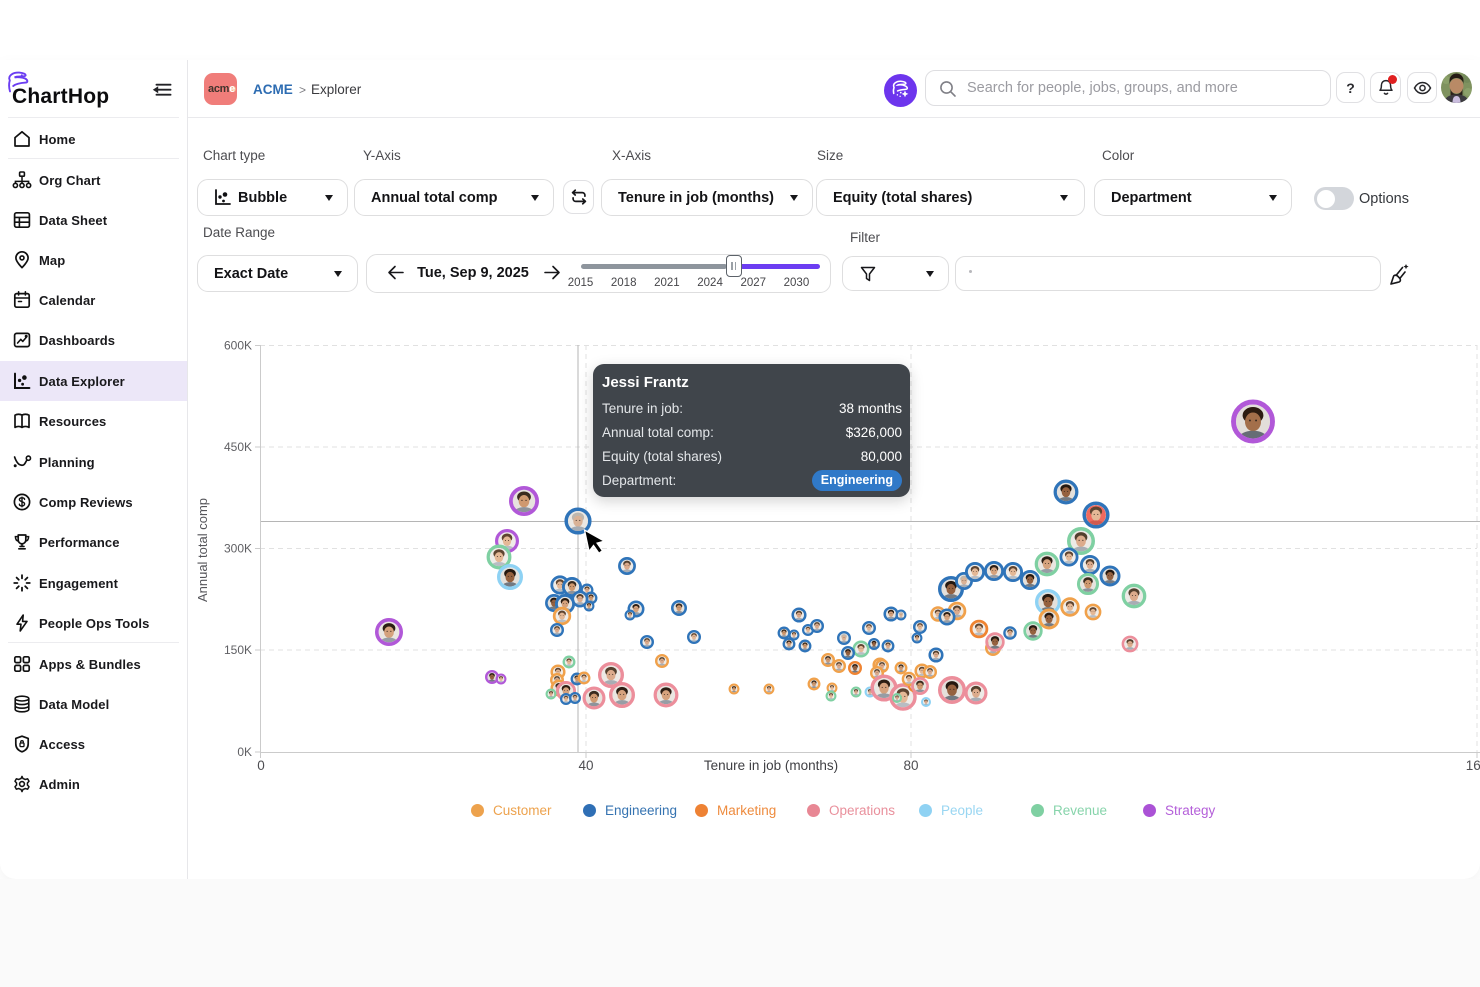 Image resolution: width=1480 pixels, height=987 pixels. I want to click on svg-text: 40, so click(585, 765).